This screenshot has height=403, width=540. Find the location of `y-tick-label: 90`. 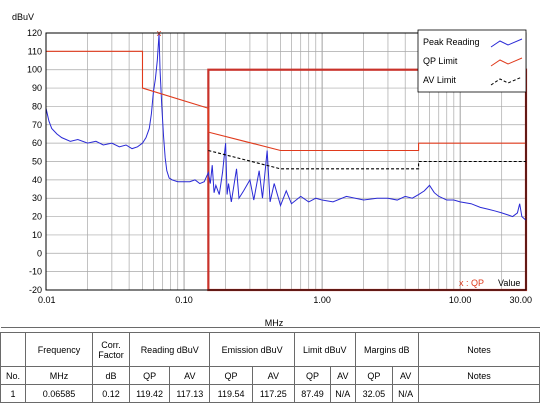

y-tick-label: 90 is located at coordinates (37, 88).